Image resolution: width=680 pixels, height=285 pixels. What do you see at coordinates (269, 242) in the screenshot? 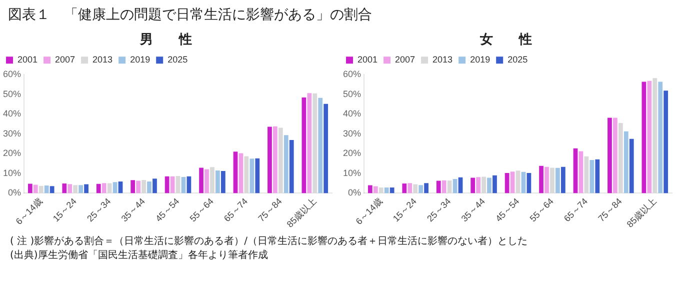
I see `text: ( 注 )影響がある割合＝（日常生活に影響のある者）/（日常生活に影響のある者＋日常生活に影響のない者）とした` at bounding box center [269, 242].